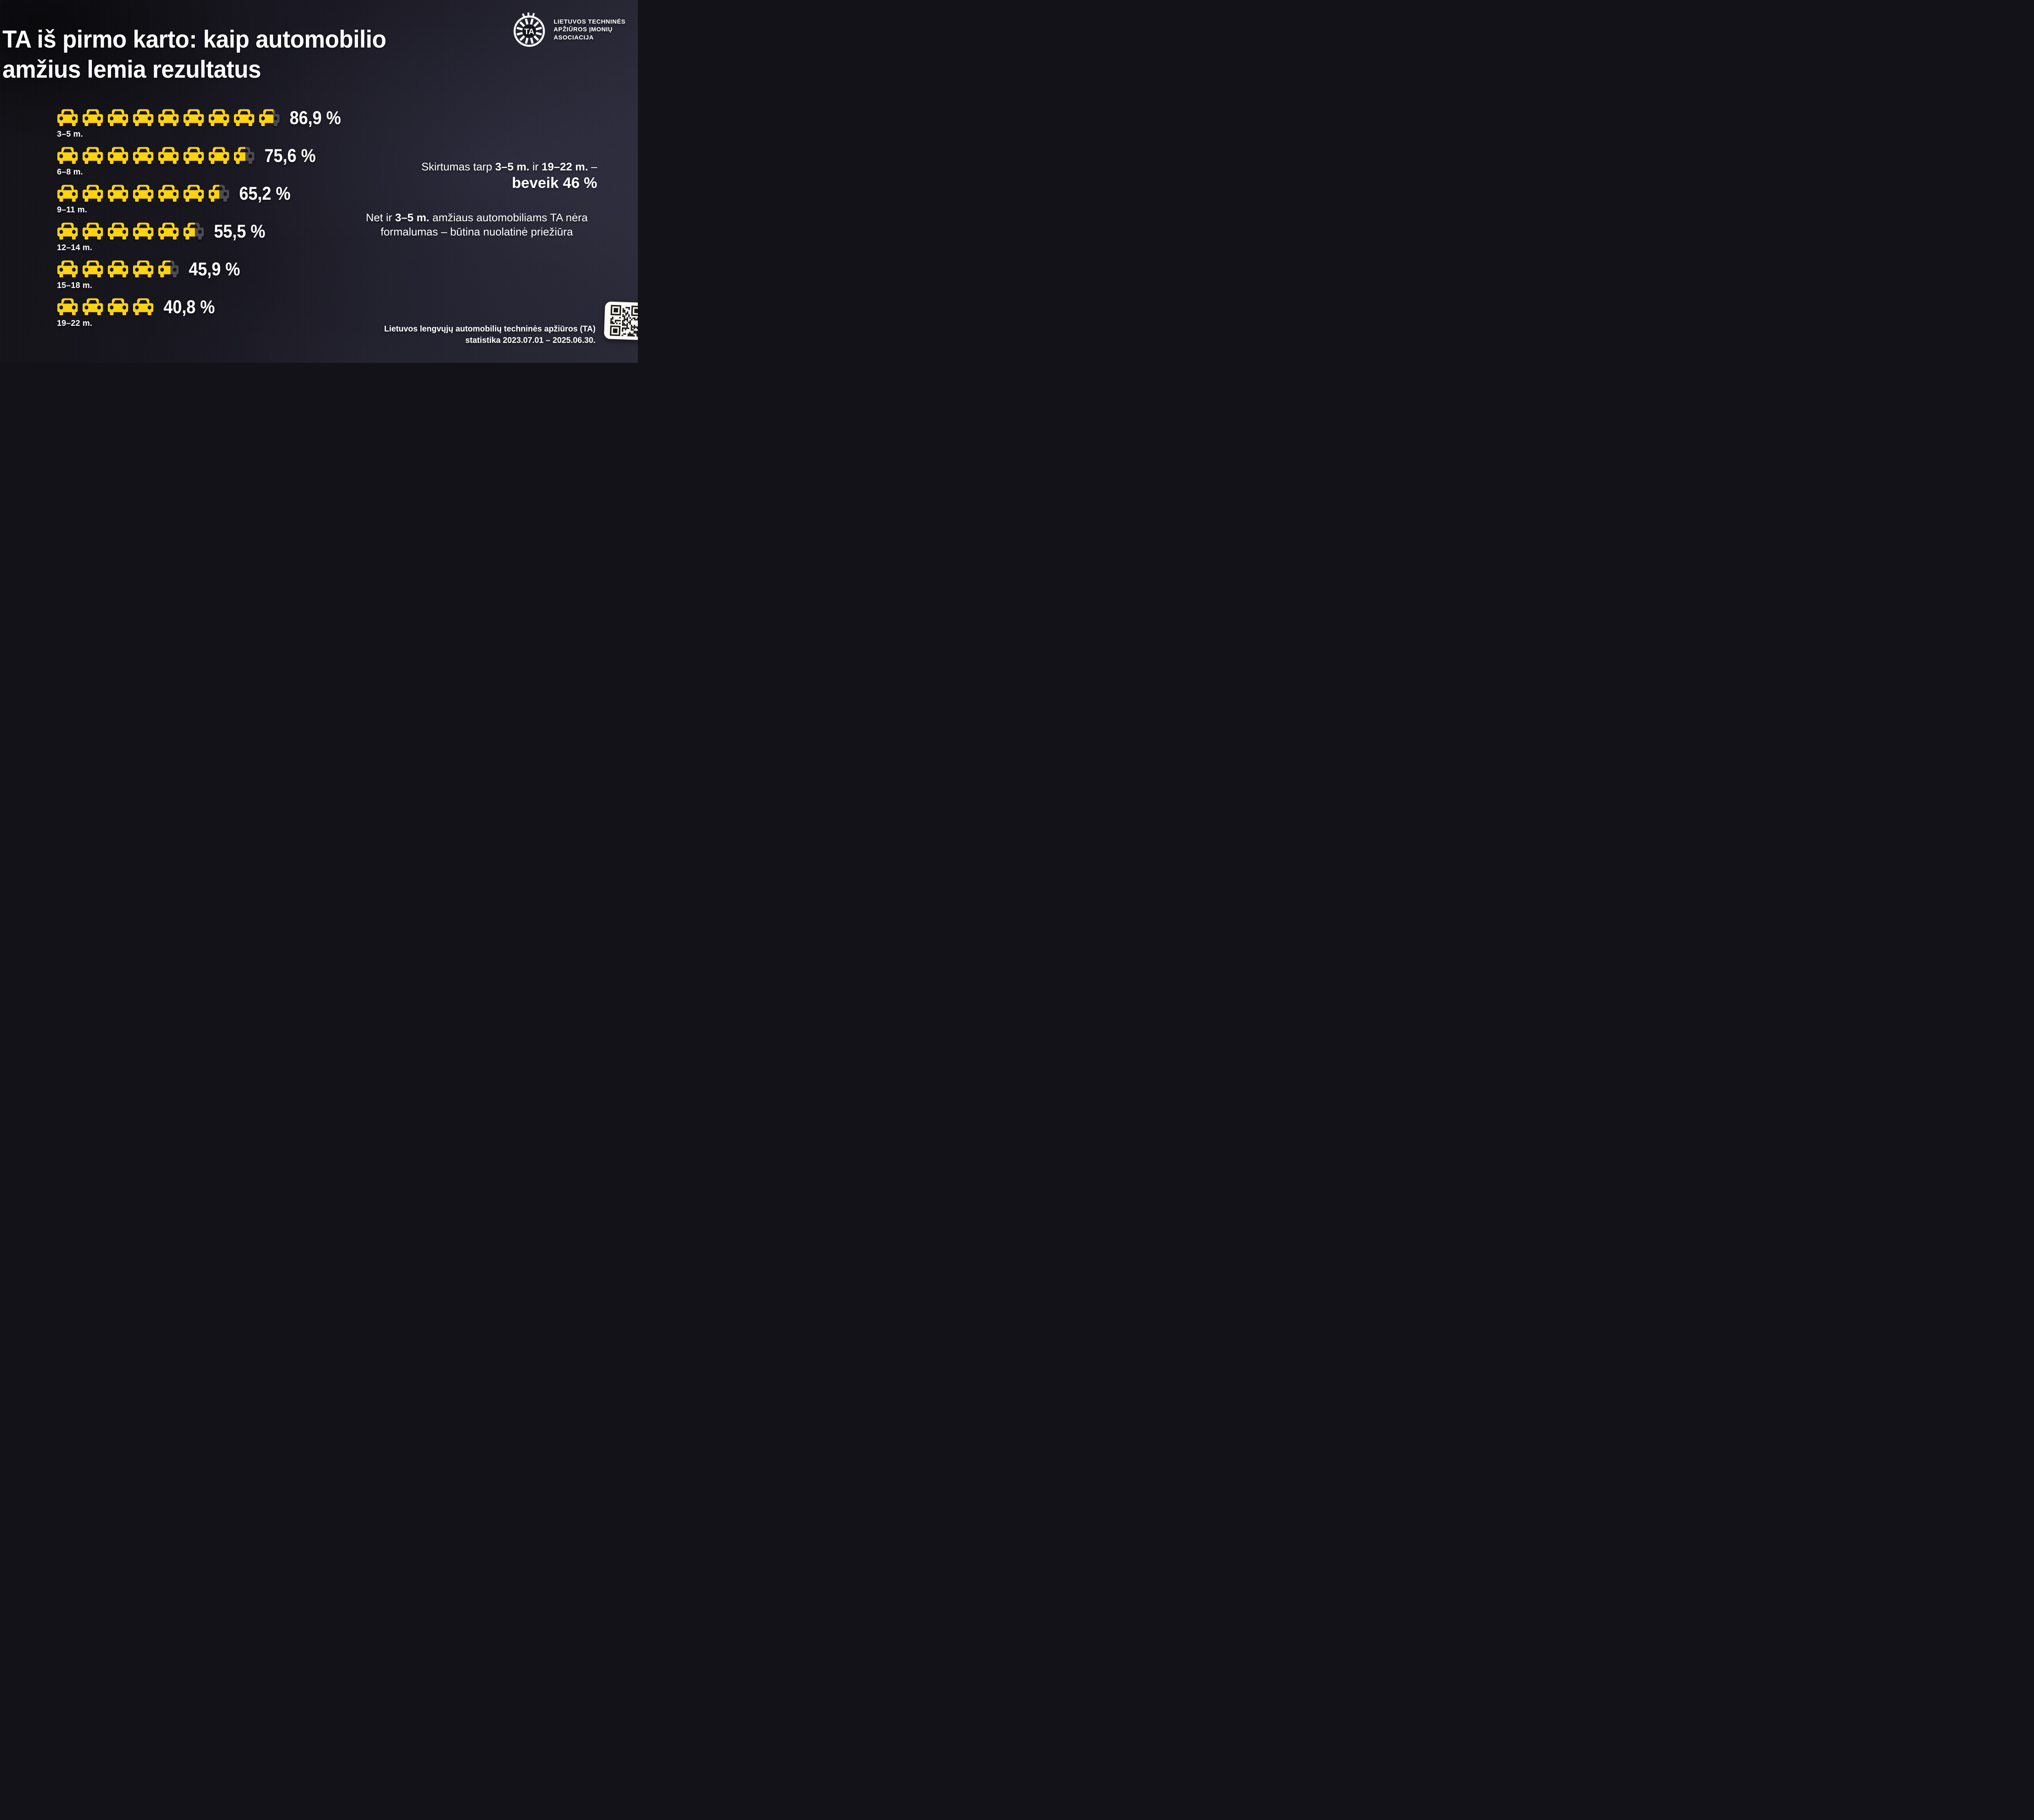 The image size is (2034, 1820). What do you see at coordinates (240, 231) in the screenshot?
I see `value-label: 55,5 %` at bounding box center [240, 231].